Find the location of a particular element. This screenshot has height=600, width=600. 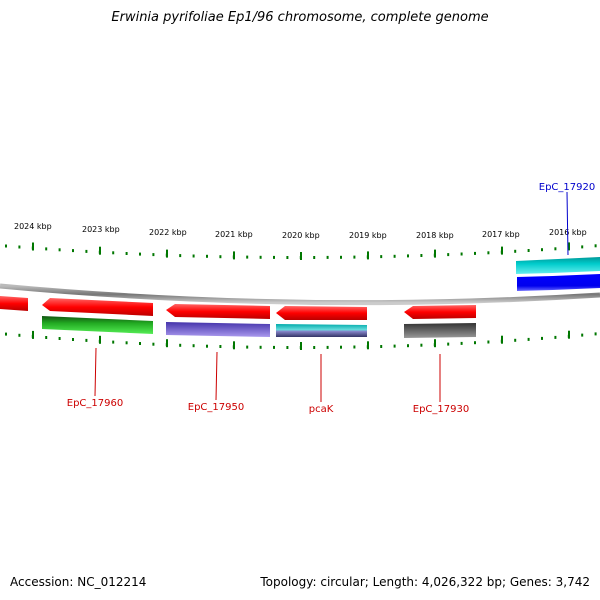

outer-tick-ring is located at coordinates (301, 251).